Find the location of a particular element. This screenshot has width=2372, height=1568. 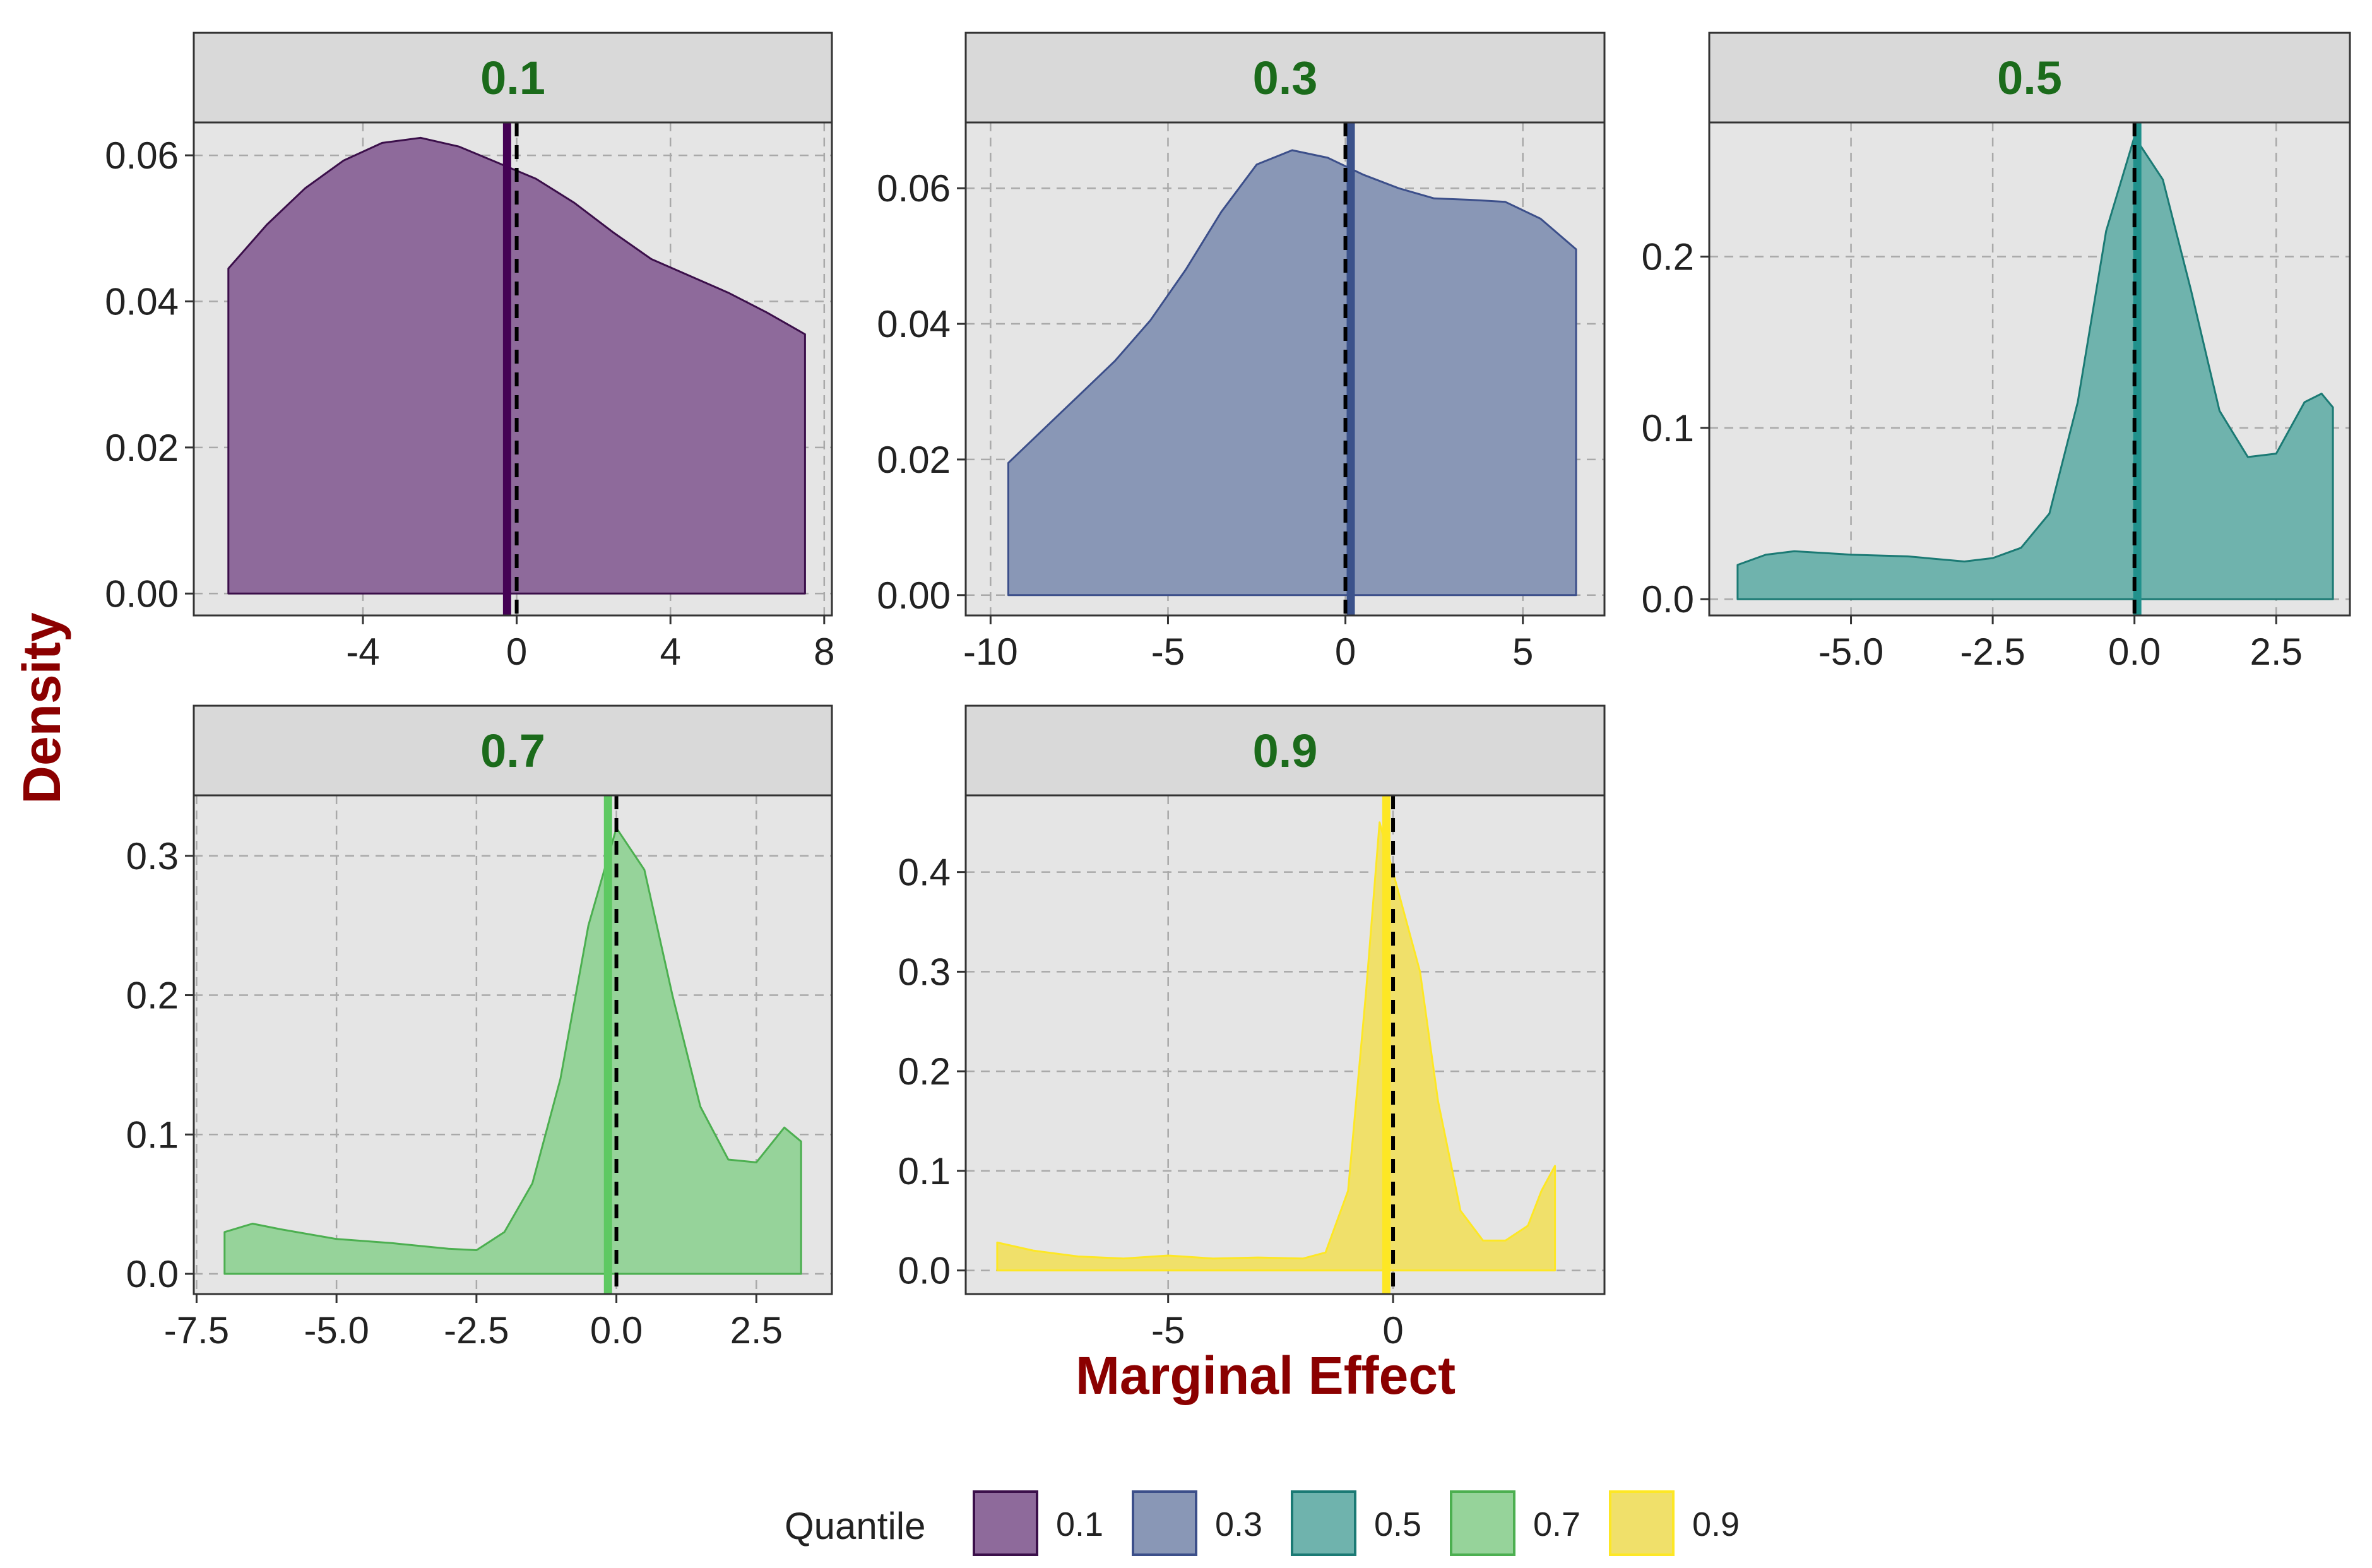

facet-panel-0.7: 0.7 -7.5 -5.0 -2.5 0.0 2.5 0.0 0.1 0.2 0.3 is located at coordinates (480, 1027).